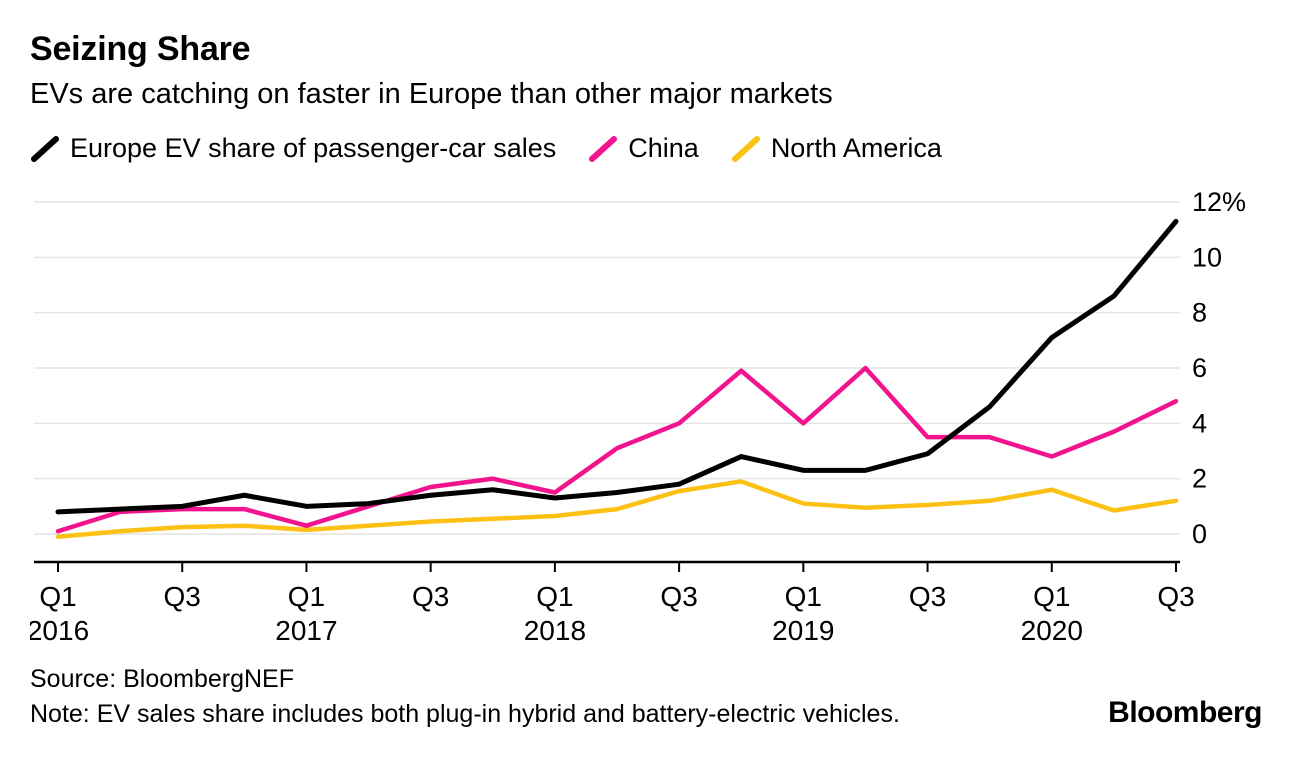 Image resolution: width=1292 pixels, height=778 pixels. What do you see at coordinates (45, 148) in the screenshot?
I see `europe-line-swatch-icon` at bounding box center [45, 148].